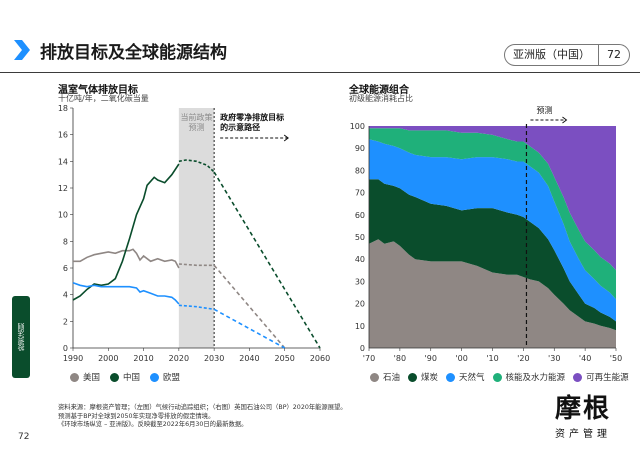 The width and height of the screenshot is (640, 452). I want to click on page-title: 排放目标及全球能源结构, so click(133, 53).